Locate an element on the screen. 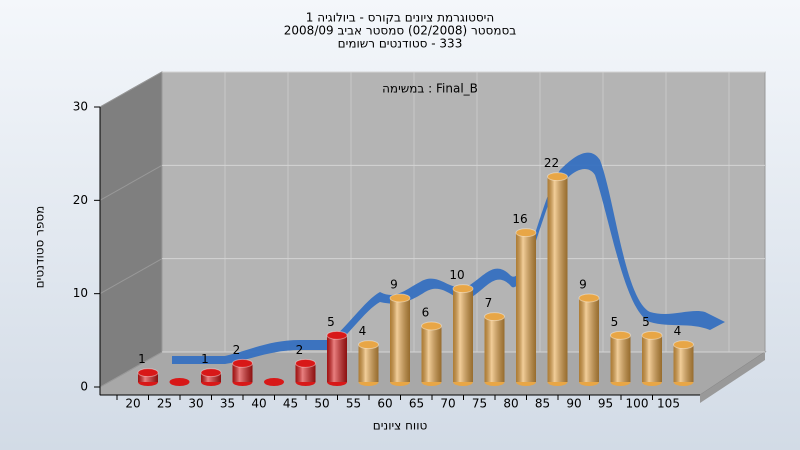 This screenshot has height=450, width=800. x-tick-label: 25 is located at coordinates (164, 404).